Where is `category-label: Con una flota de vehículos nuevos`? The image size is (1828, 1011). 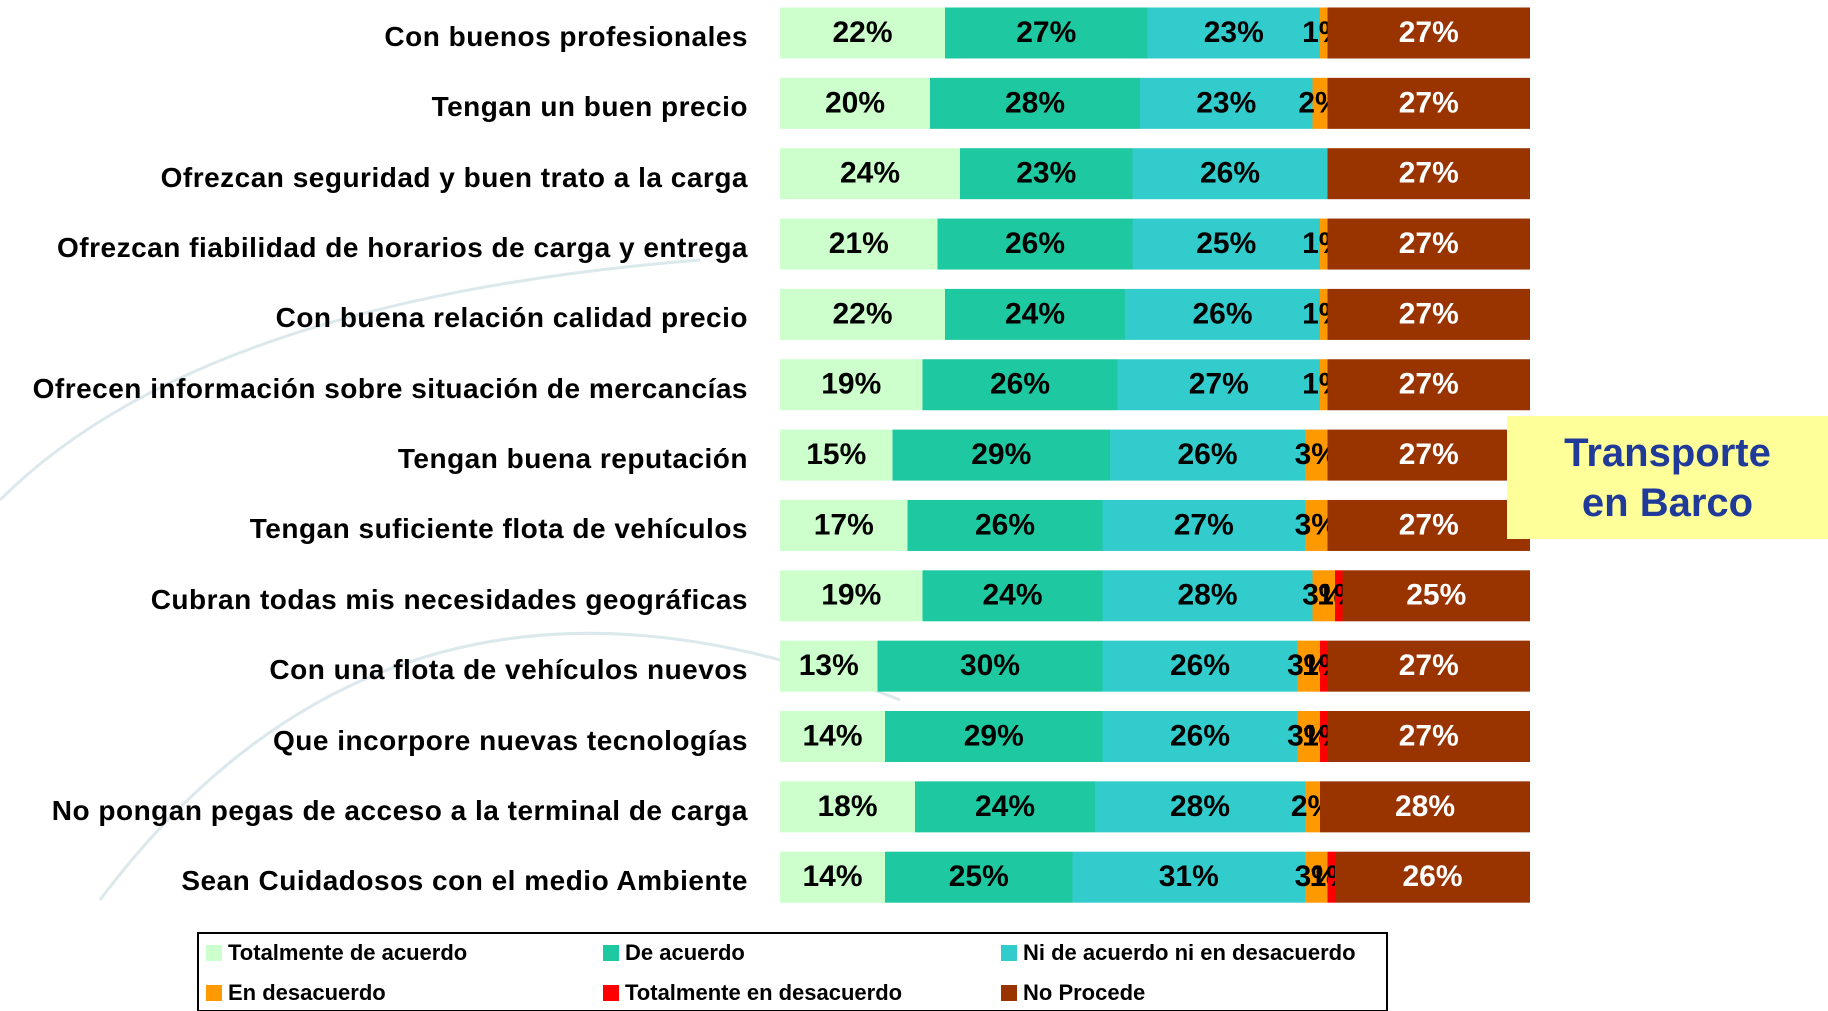 category-label: Con una flota de vehículos nuevos is located at coordinates (508, 670).